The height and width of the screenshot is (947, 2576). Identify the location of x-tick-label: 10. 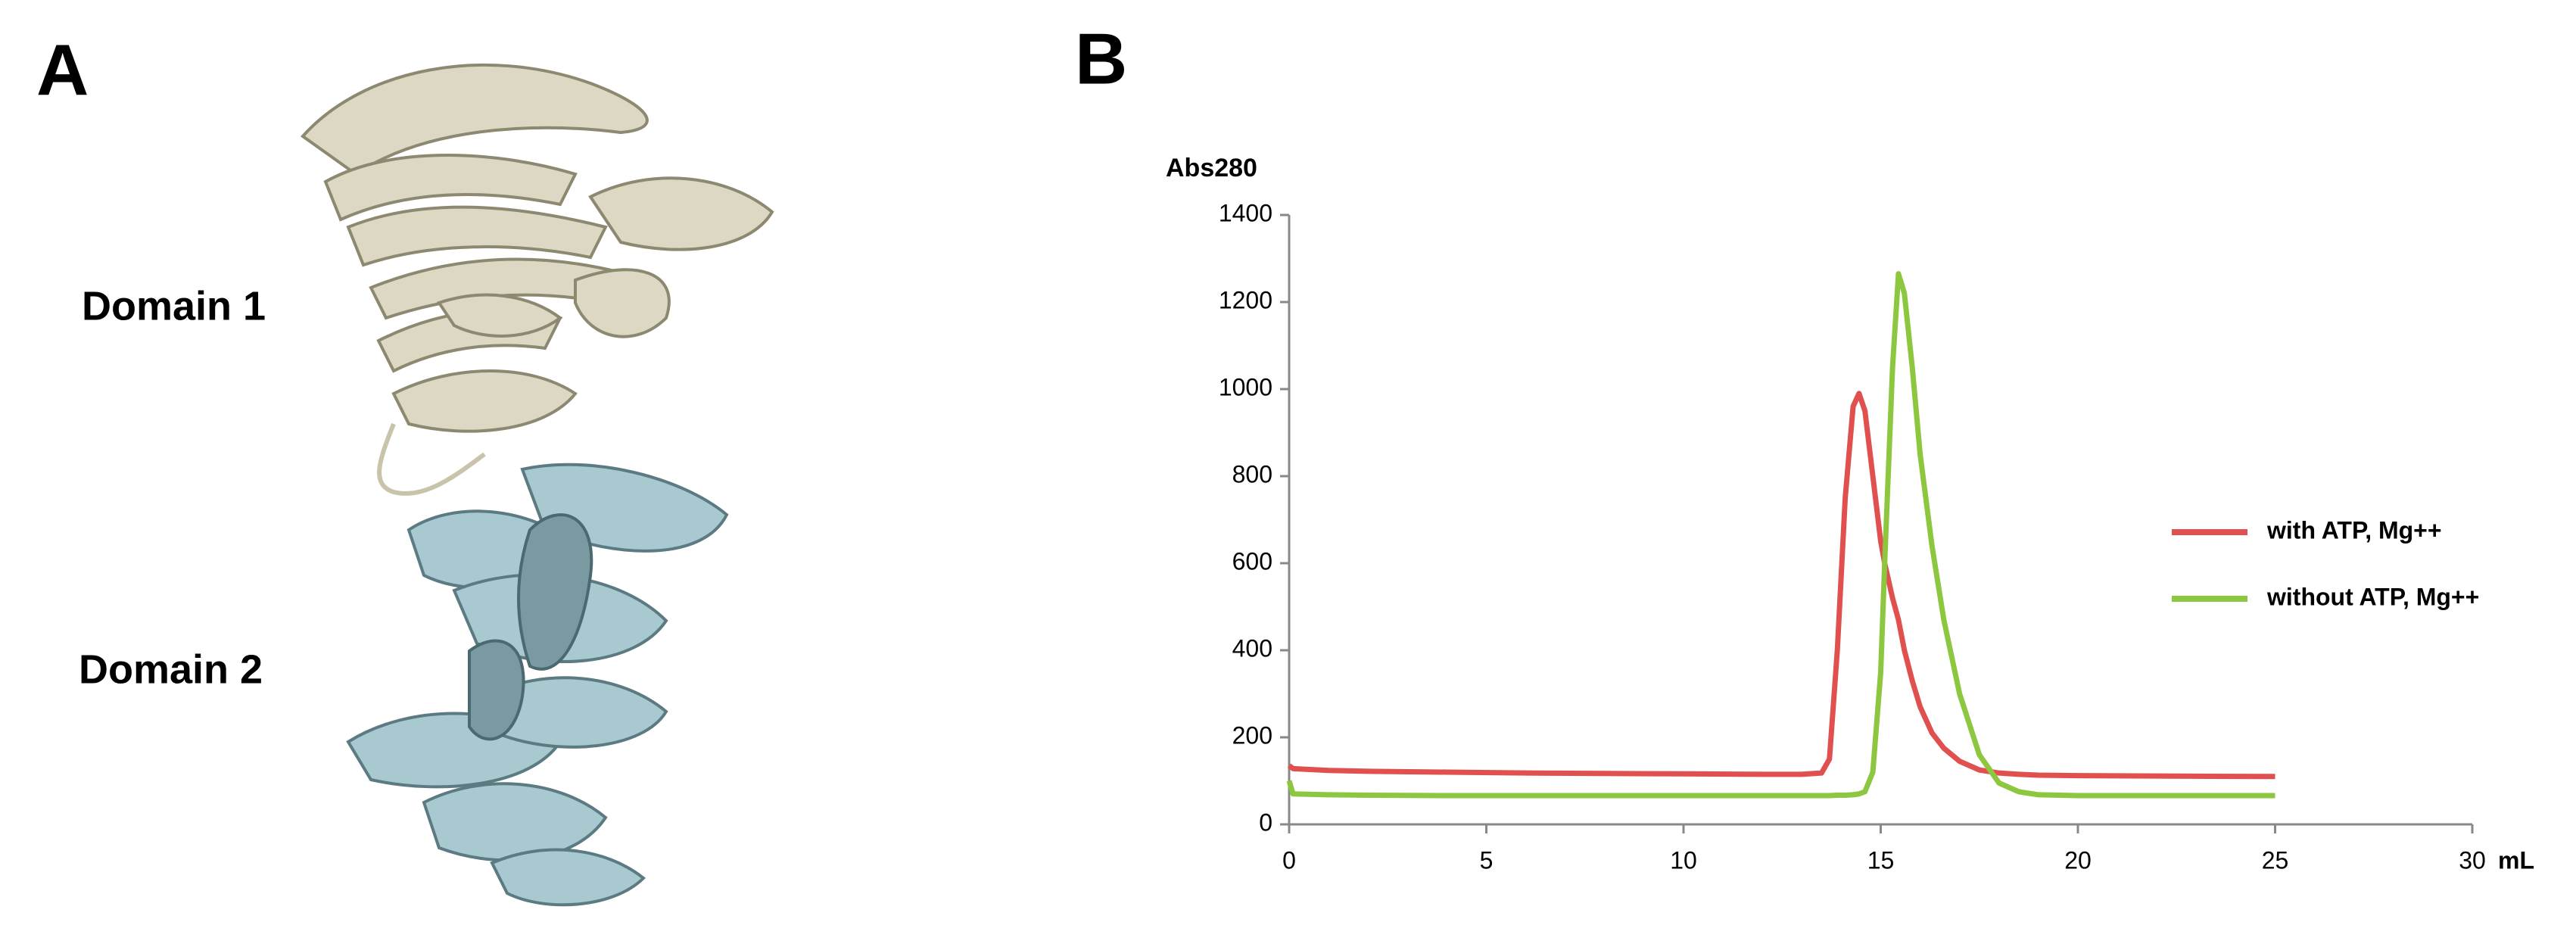
(1683, 860).